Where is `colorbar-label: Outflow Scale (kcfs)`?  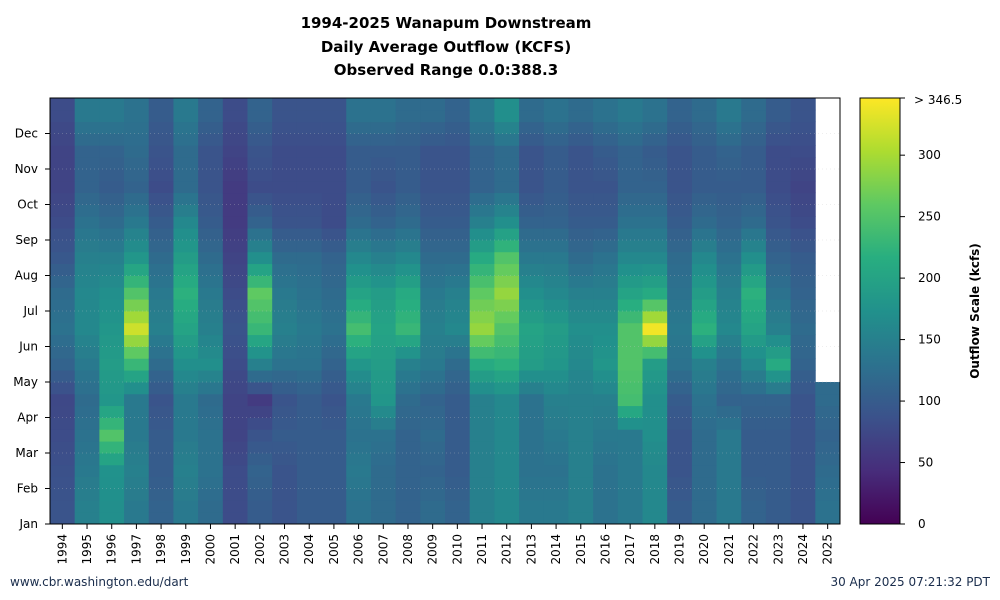
colorbar-label: Outflow Scale (kcfs) is located at coordinates (975, 311).